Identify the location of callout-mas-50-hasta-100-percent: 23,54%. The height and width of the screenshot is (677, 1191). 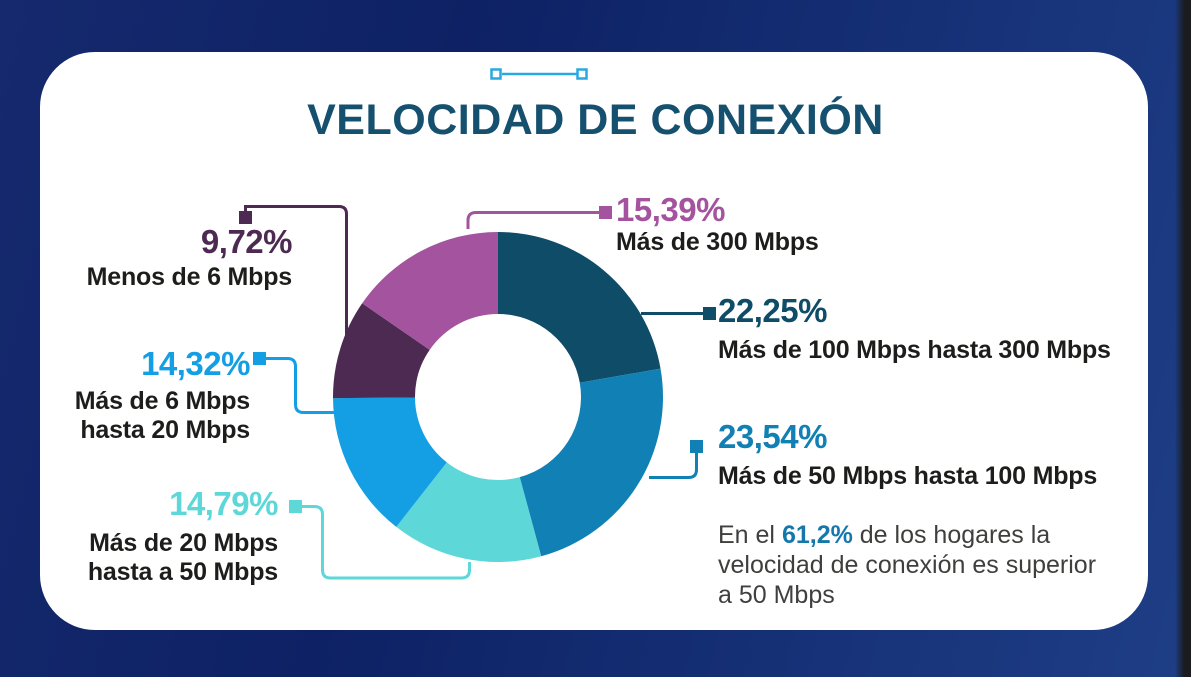
(772, 436).